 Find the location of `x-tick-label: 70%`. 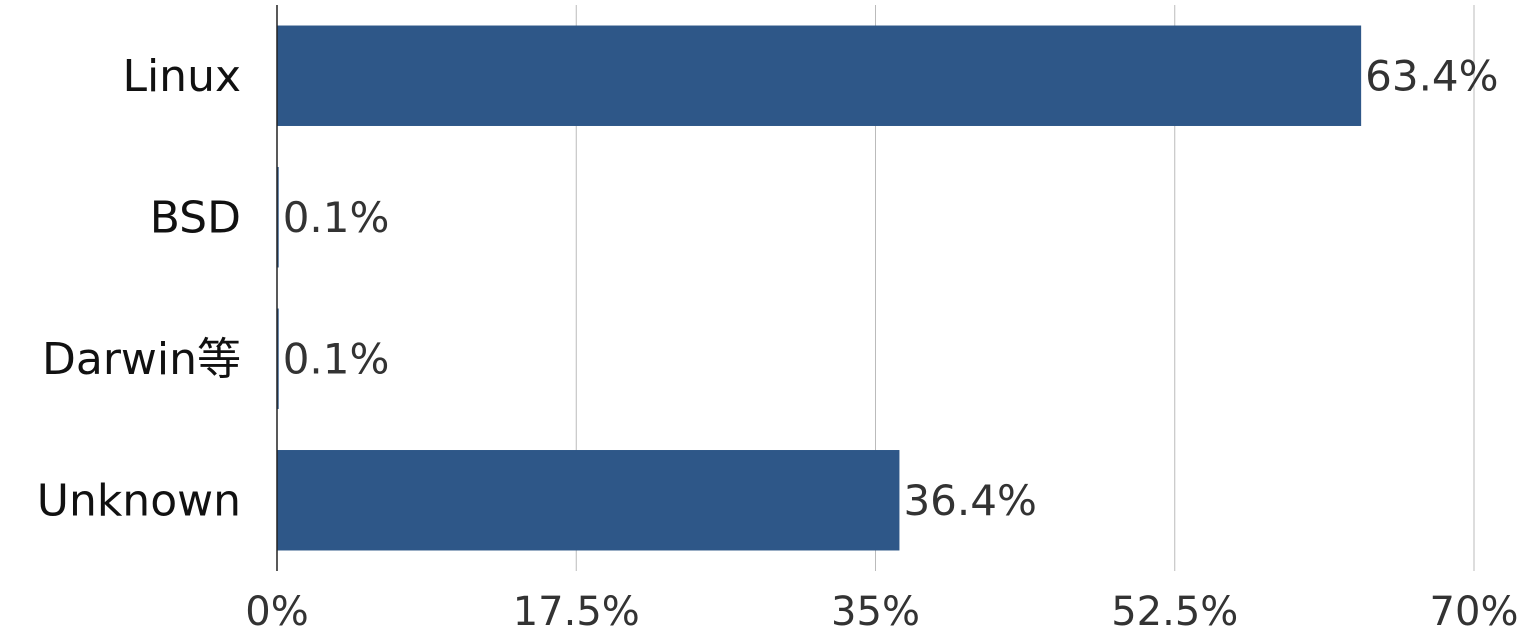

x-tick-label: 70% is located at coordinates (1474, 612).